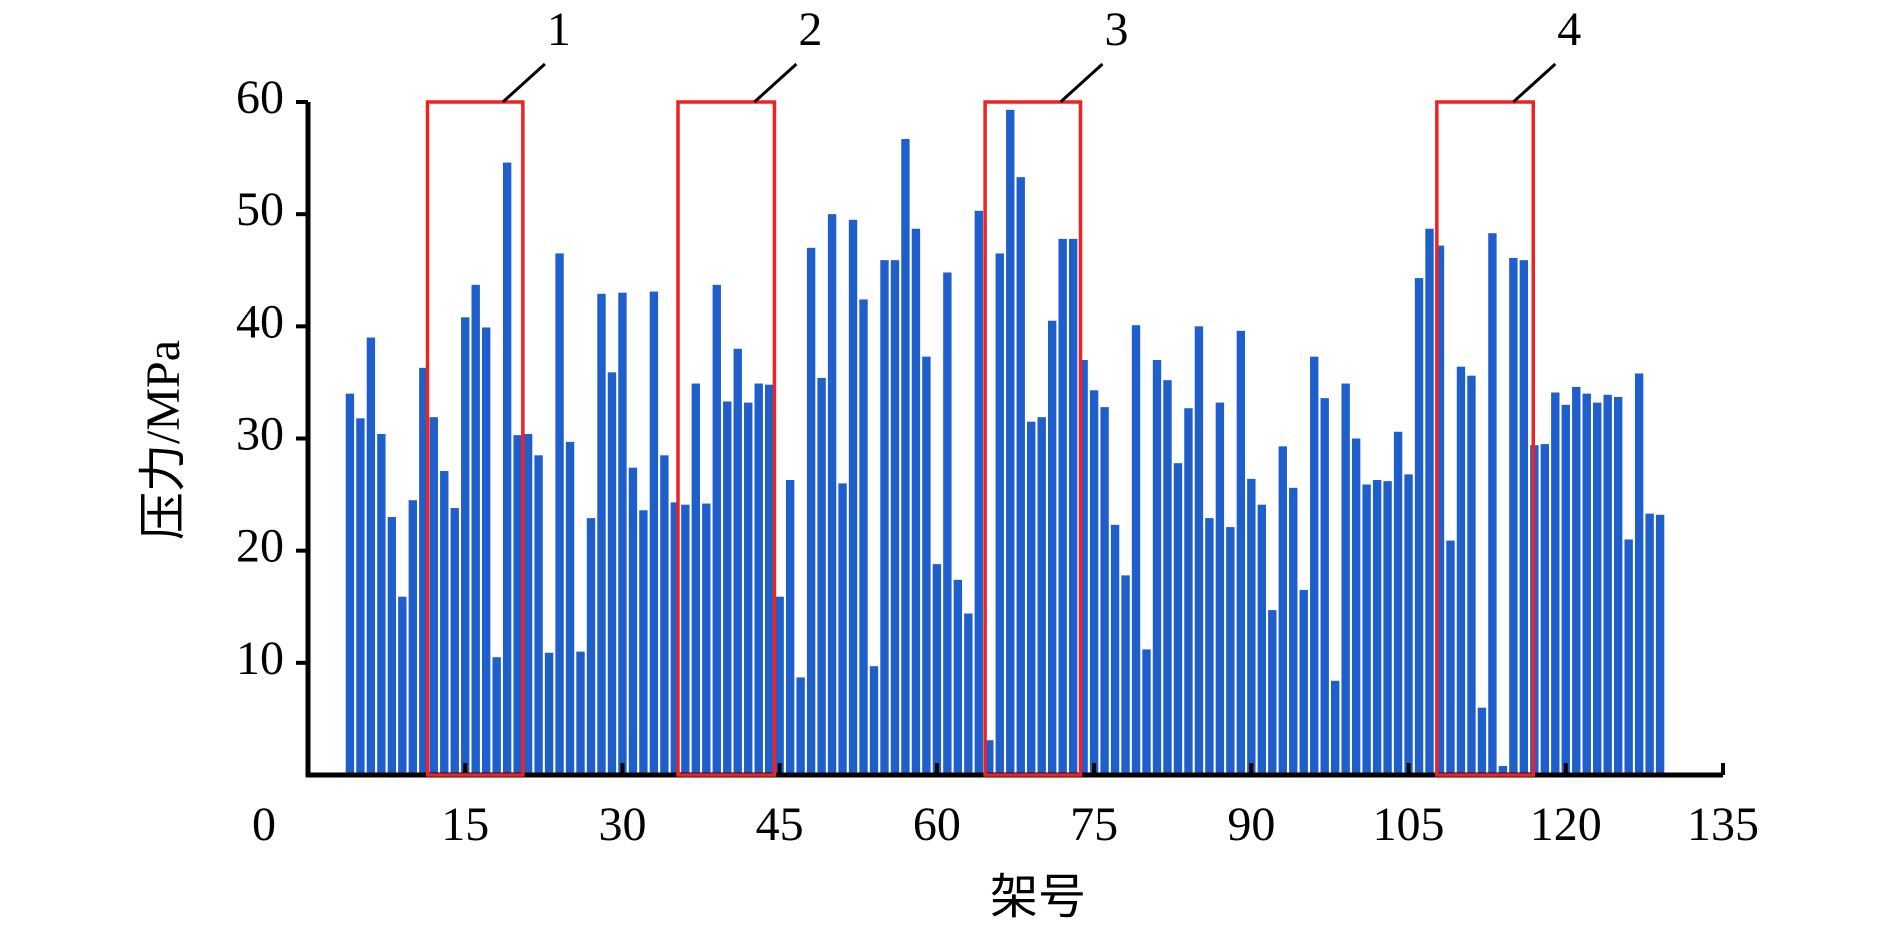  What do you see at coordinates (1566, 824) in the screenshot?
I see `x-tick-label: 120` at bounding box center [1566, 824].